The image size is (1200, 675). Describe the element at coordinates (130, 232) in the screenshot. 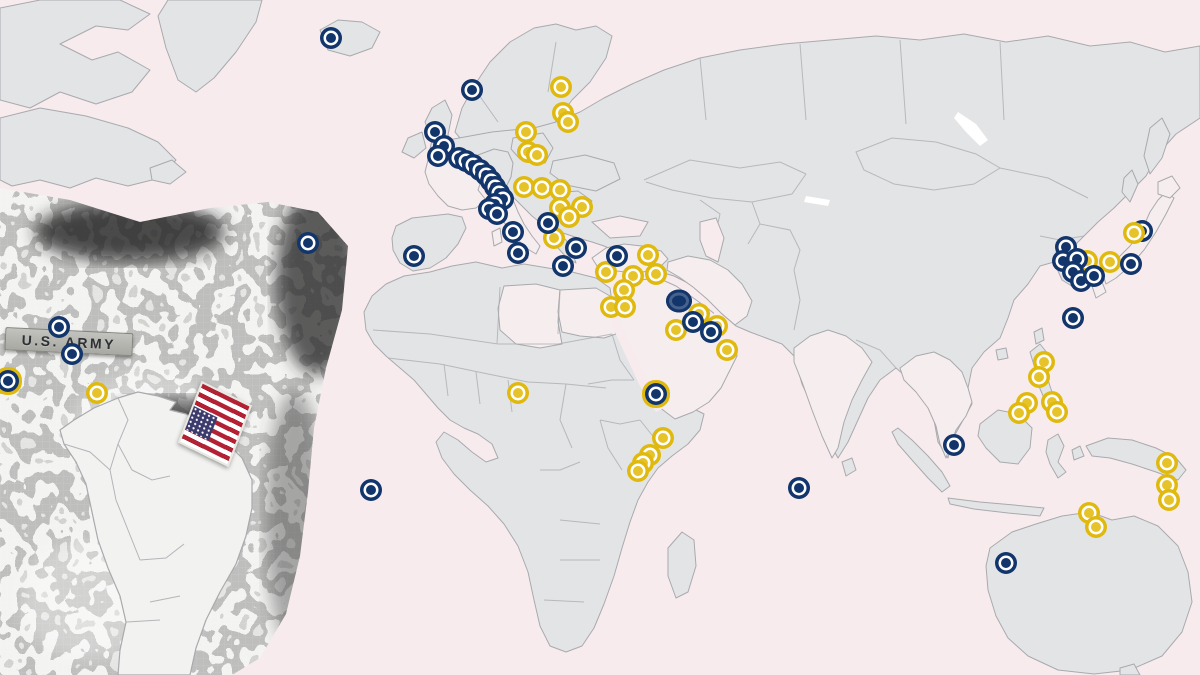

I see `photo-dark-shadow-top` at that location.